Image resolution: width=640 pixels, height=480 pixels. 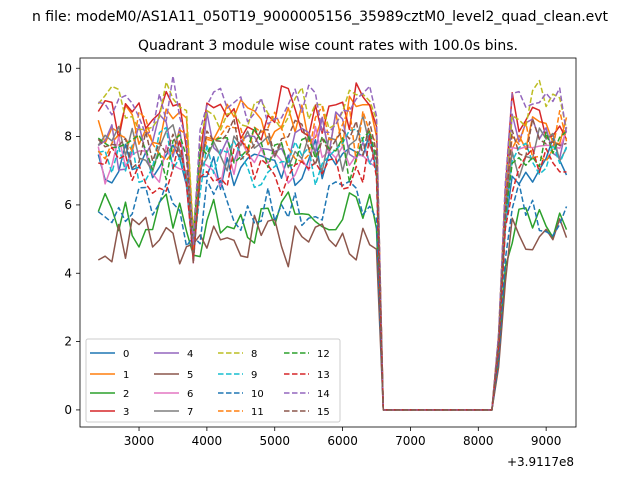 What do you see at coordinates (68, 342) in the screenshot?
I see `y-tick-label: 2` at bounding box center [68, 342].